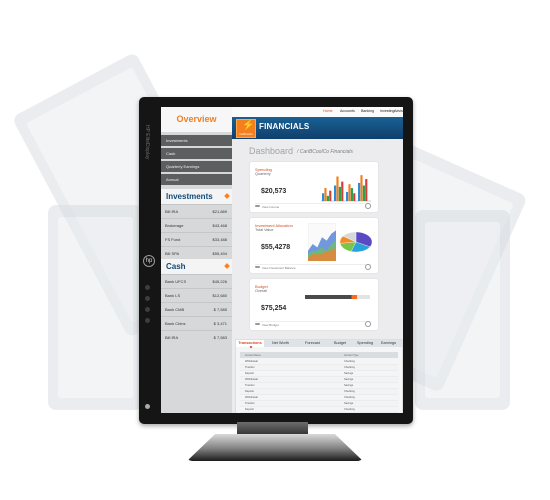 The height and width of the screenshot is (500, 550). I want to click on account-row: Brokerage $43,468, so click(196, 225).